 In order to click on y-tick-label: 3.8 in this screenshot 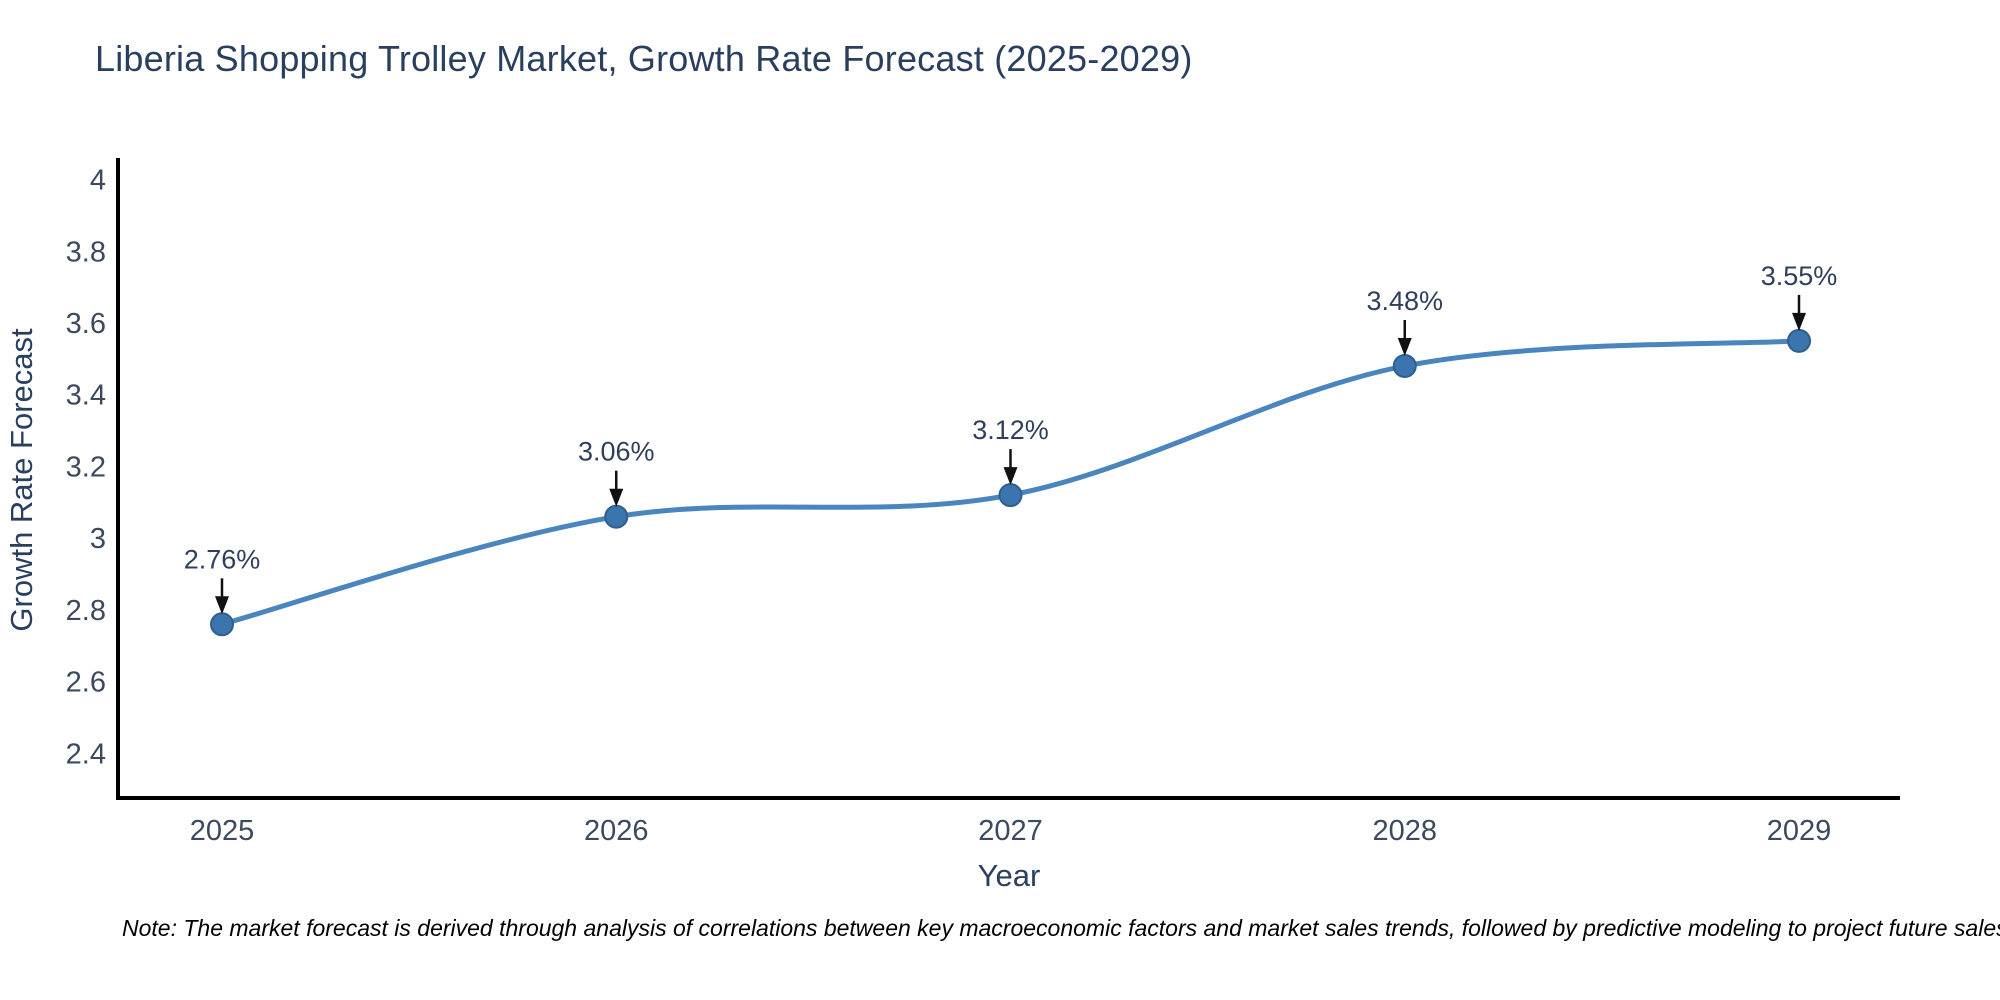, I will do `click(86, 252)`.